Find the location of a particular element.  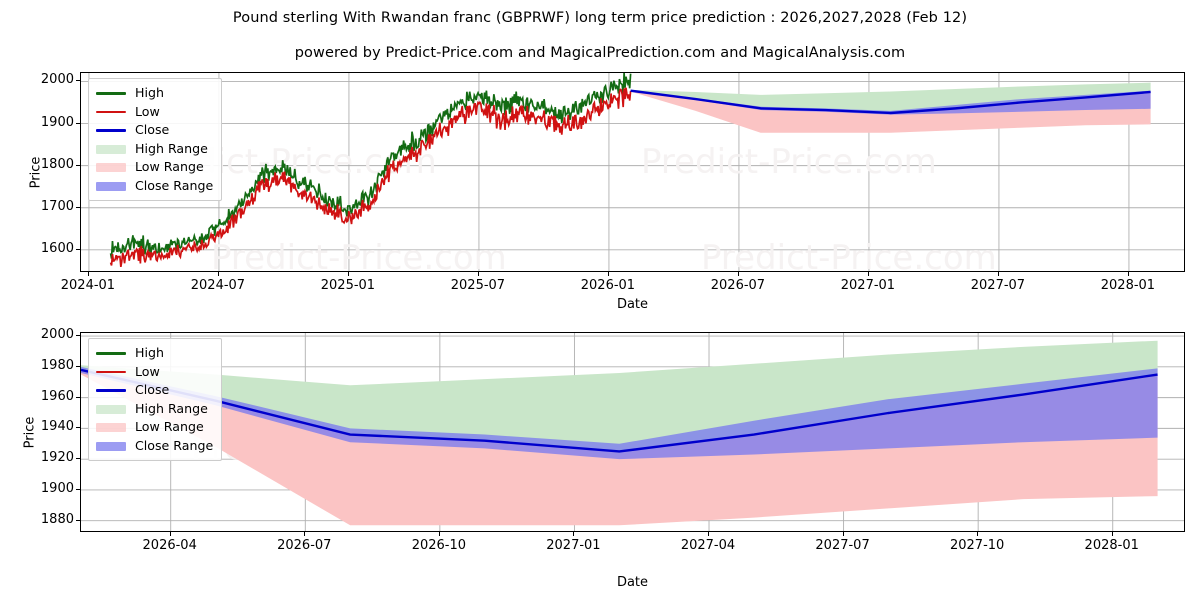

historical-high-line is located at coordinates (370, 166).